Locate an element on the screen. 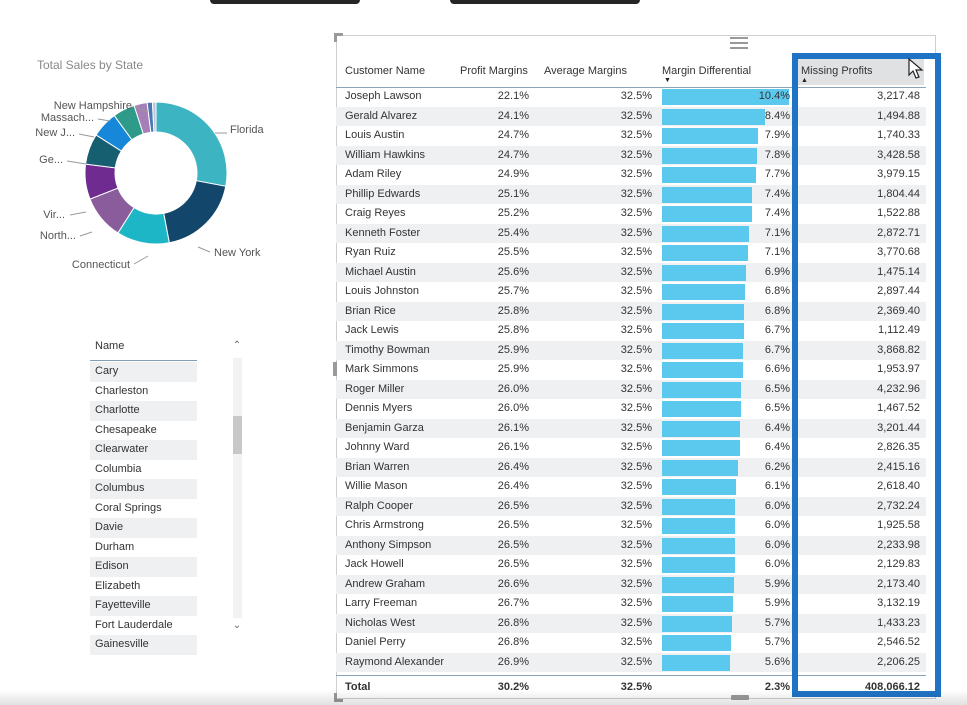 This screenshot has width=967, height=705. table-row: Benjamin Garza 26.1% 32.5% 6.4% 3,201.44 is located at coordinates (631, 428).